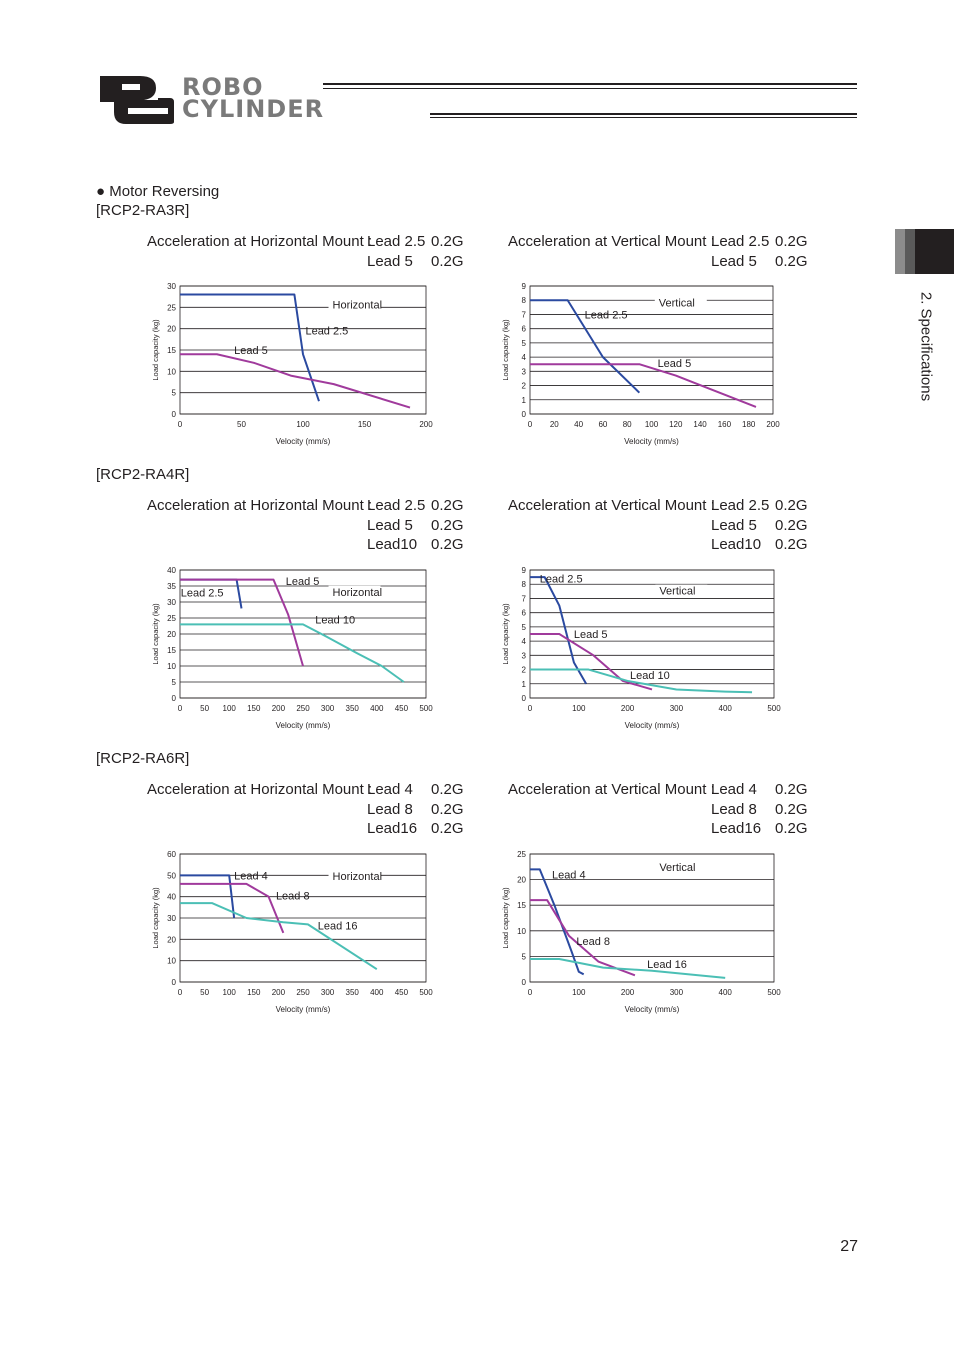  Describe the element at coordinates (171, 854) in the screenshot. I see `y-tick-label: 60` at that location.